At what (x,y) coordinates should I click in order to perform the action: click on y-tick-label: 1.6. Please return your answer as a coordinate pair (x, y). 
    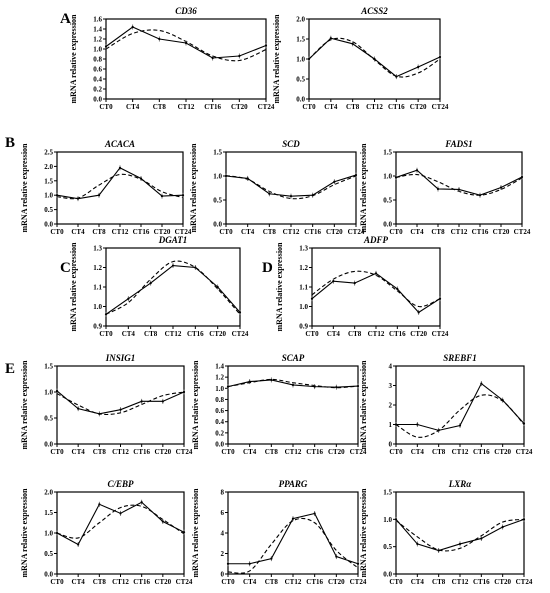
    Looking at the image, I should click on (97, 20).